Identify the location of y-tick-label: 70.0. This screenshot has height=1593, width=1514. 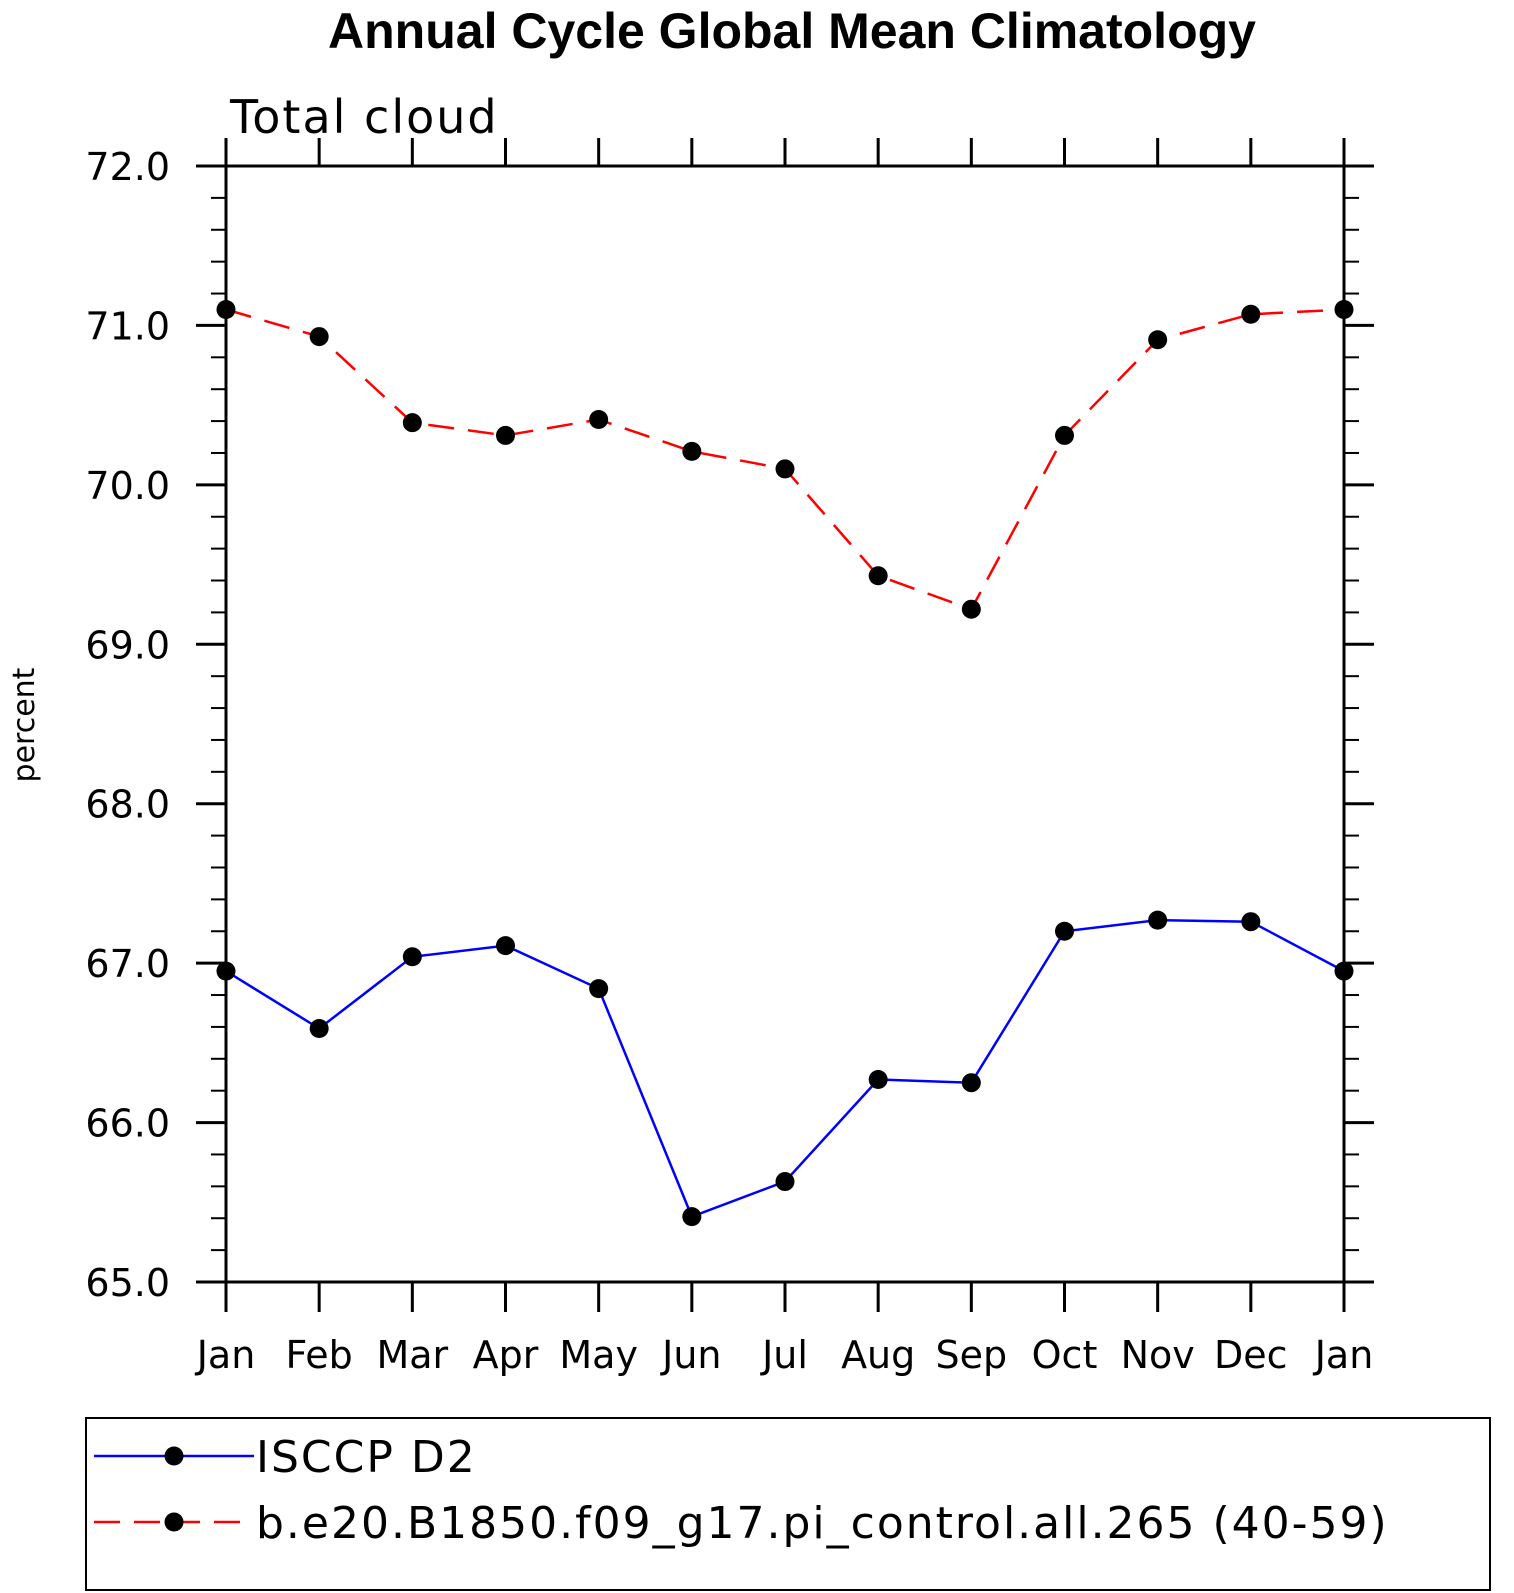
(127, 486).